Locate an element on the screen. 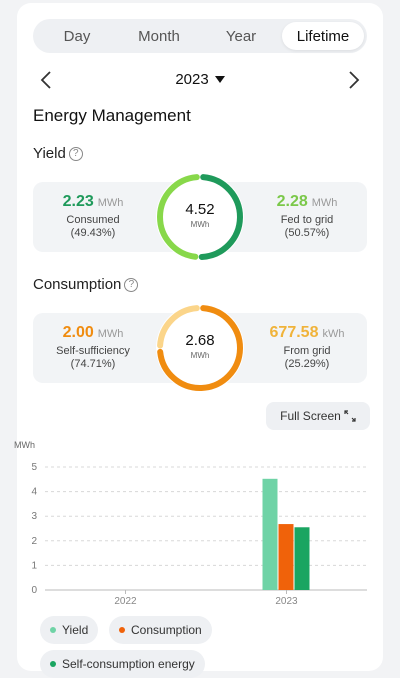  tab-lifetime: Lifetime is located at coordinates (323, 36).